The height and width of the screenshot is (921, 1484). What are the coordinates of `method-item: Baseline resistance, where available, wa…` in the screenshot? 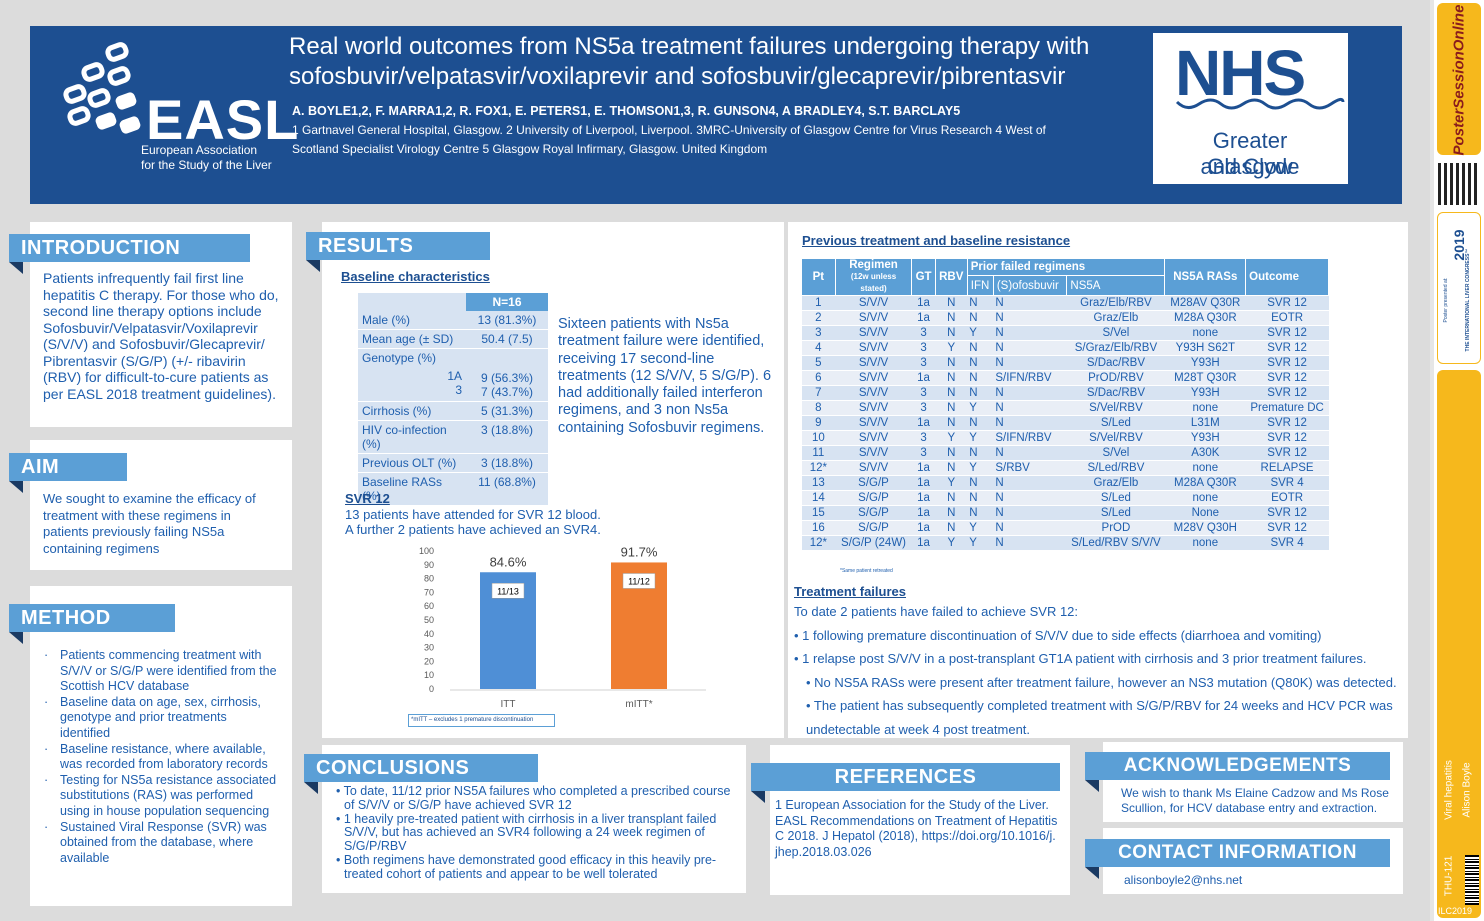 It's located at (162, 757).